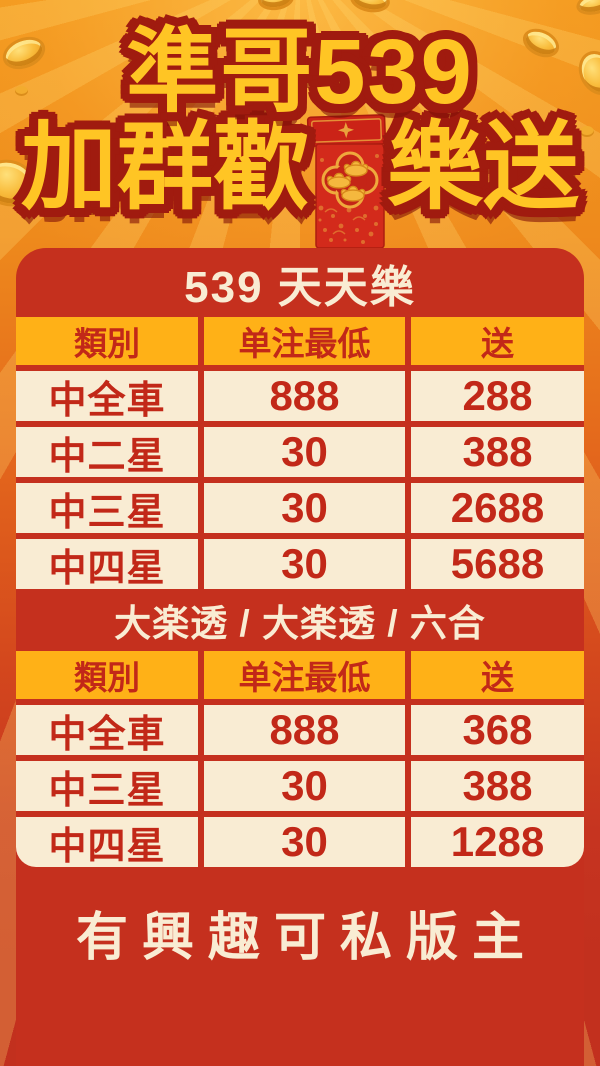 The width and height of the screenshot is (600, 1066). I want to click on gold-ingots-icon, so click(350, 180).